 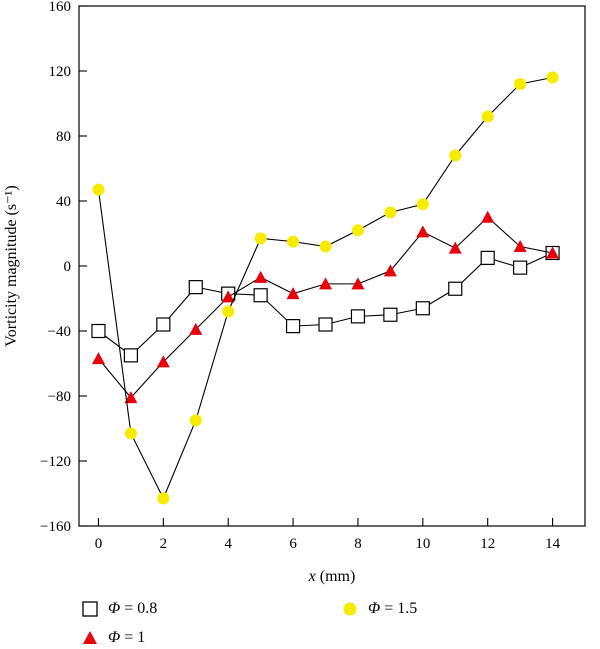 What do you see at coordinates (133, 608) in the screenshot?
I see `legend-label-phi-0-8: Φ = 0.8` at bounding box center [133, 608].